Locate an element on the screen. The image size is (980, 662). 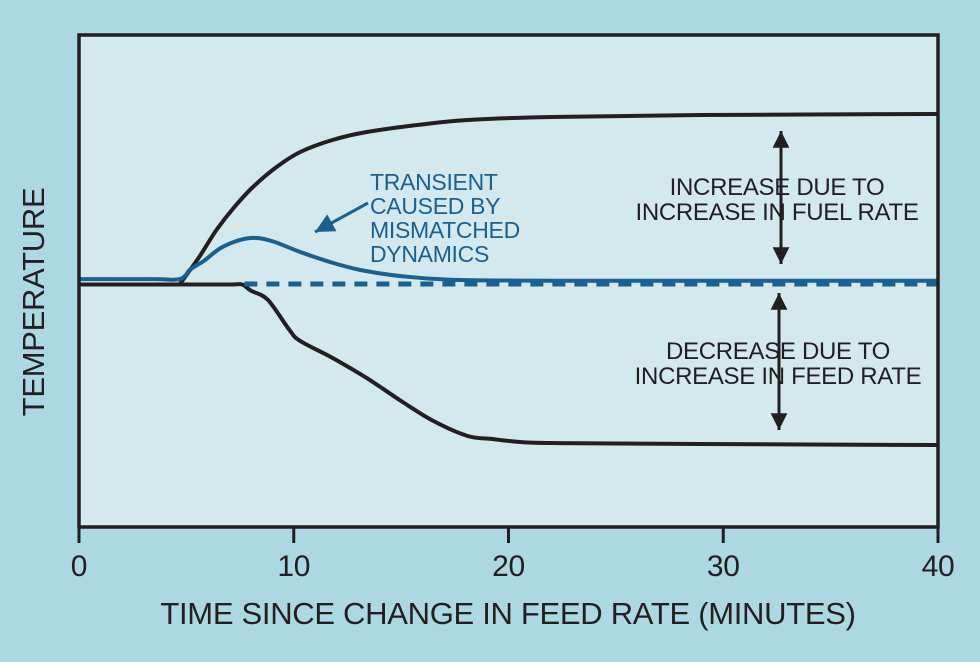
x-tick-label: 30 is located at coordinates (723, 566).